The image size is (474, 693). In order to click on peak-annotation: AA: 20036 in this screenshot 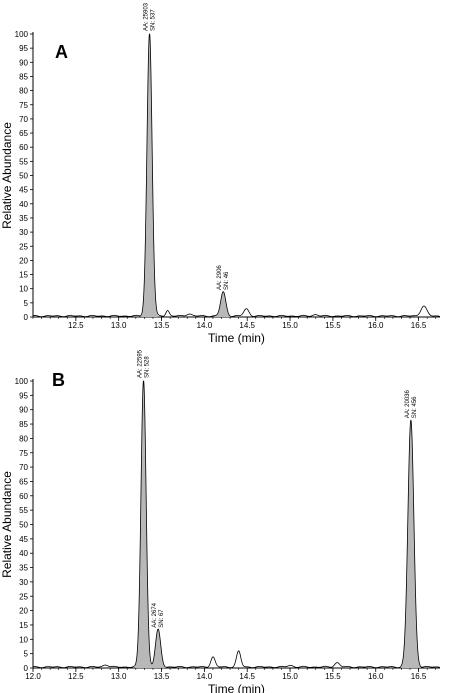, I will do `click(408, 403)`.